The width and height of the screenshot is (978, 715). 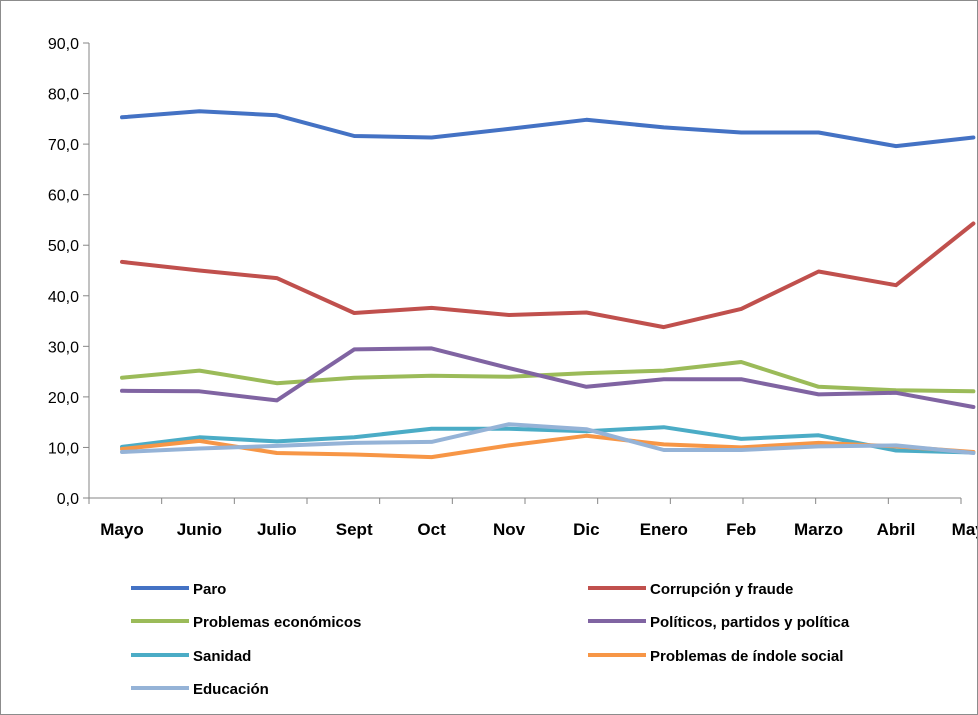 What do you see at coordinates (69, 272) in the screenshot?
I see `y-axis: 0,0 10,0 20,0 30,0 40,0 50,0 60,0 70,0 80,0 90,0` at bounding box center [69, 272].